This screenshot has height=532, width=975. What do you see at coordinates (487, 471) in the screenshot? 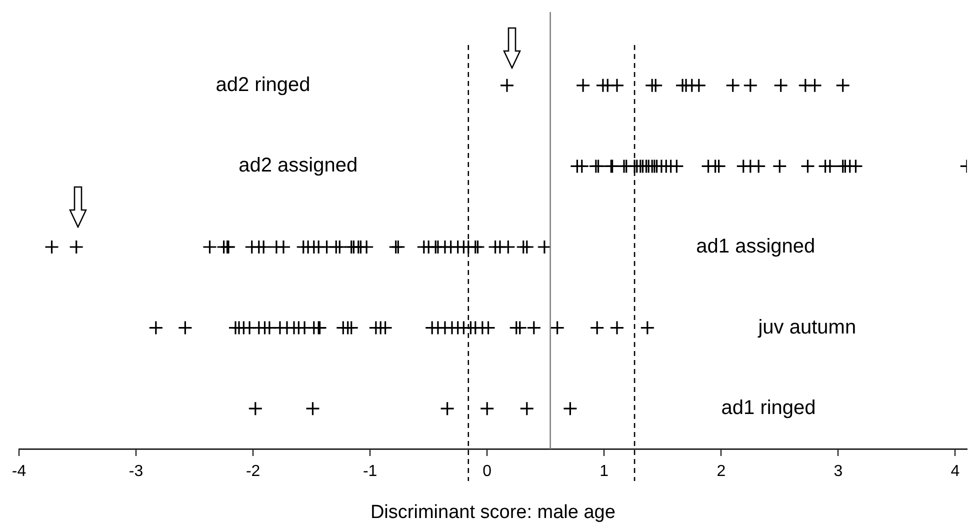
I see `x-tick-label: 0` at bounding box center [487, 471].